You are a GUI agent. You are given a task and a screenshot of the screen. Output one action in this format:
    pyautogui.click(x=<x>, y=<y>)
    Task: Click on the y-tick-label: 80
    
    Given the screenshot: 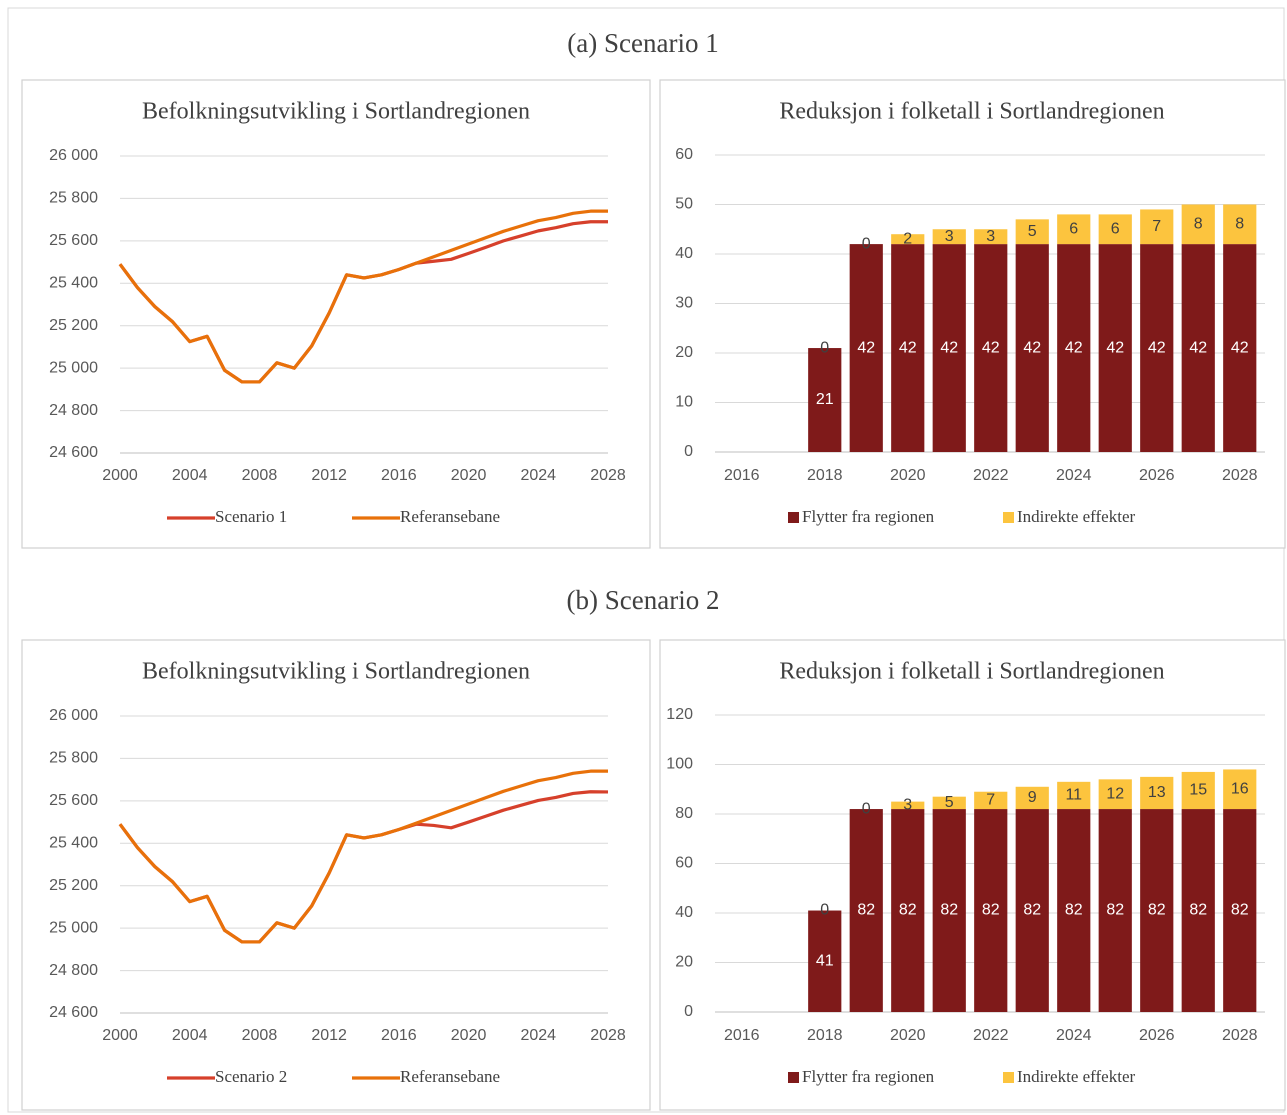 What is the action you would take?
    pyautogui.click(x=684, y=813)
    